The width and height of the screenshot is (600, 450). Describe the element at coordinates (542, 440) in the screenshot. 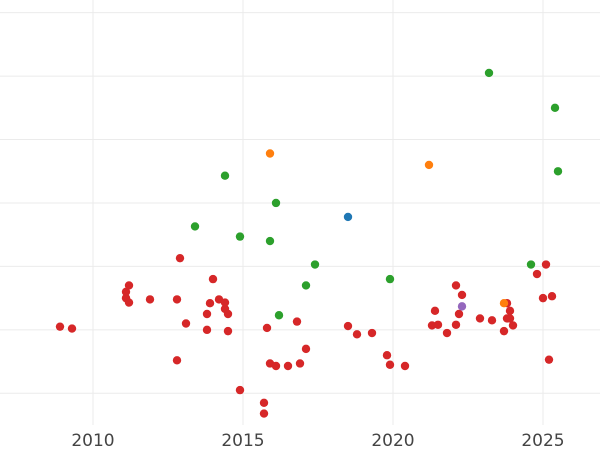

I see `x-tick-label: 2025` at that location.